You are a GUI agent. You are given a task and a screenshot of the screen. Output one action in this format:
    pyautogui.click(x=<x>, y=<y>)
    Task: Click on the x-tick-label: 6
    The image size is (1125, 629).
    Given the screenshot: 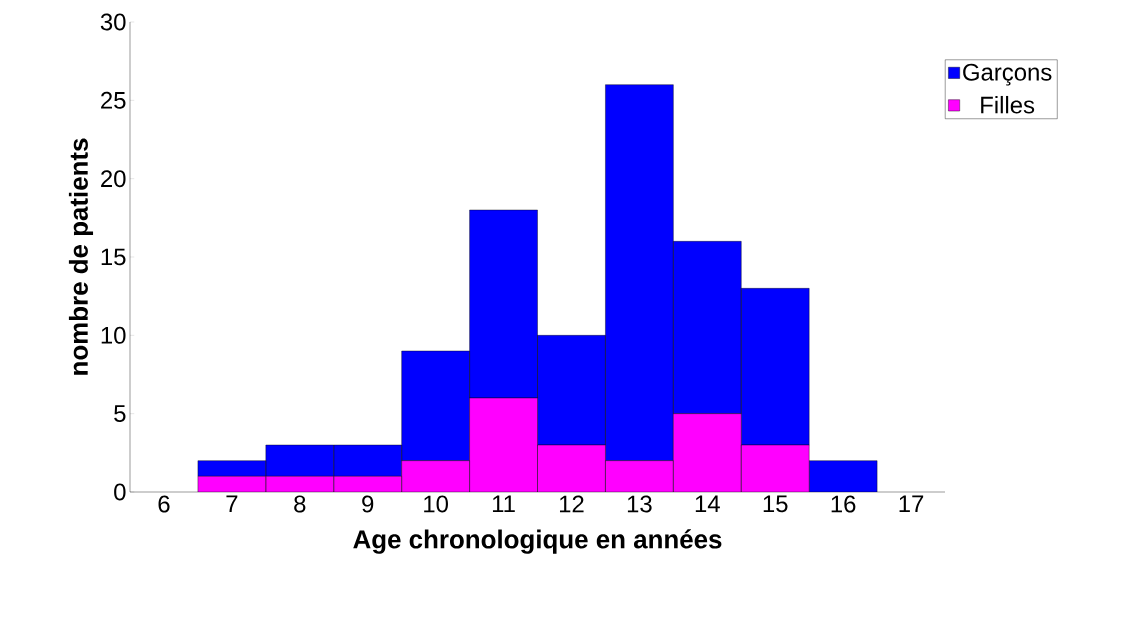 What is the action you would take?
    pyautogui.click(x=164, y=504)
    